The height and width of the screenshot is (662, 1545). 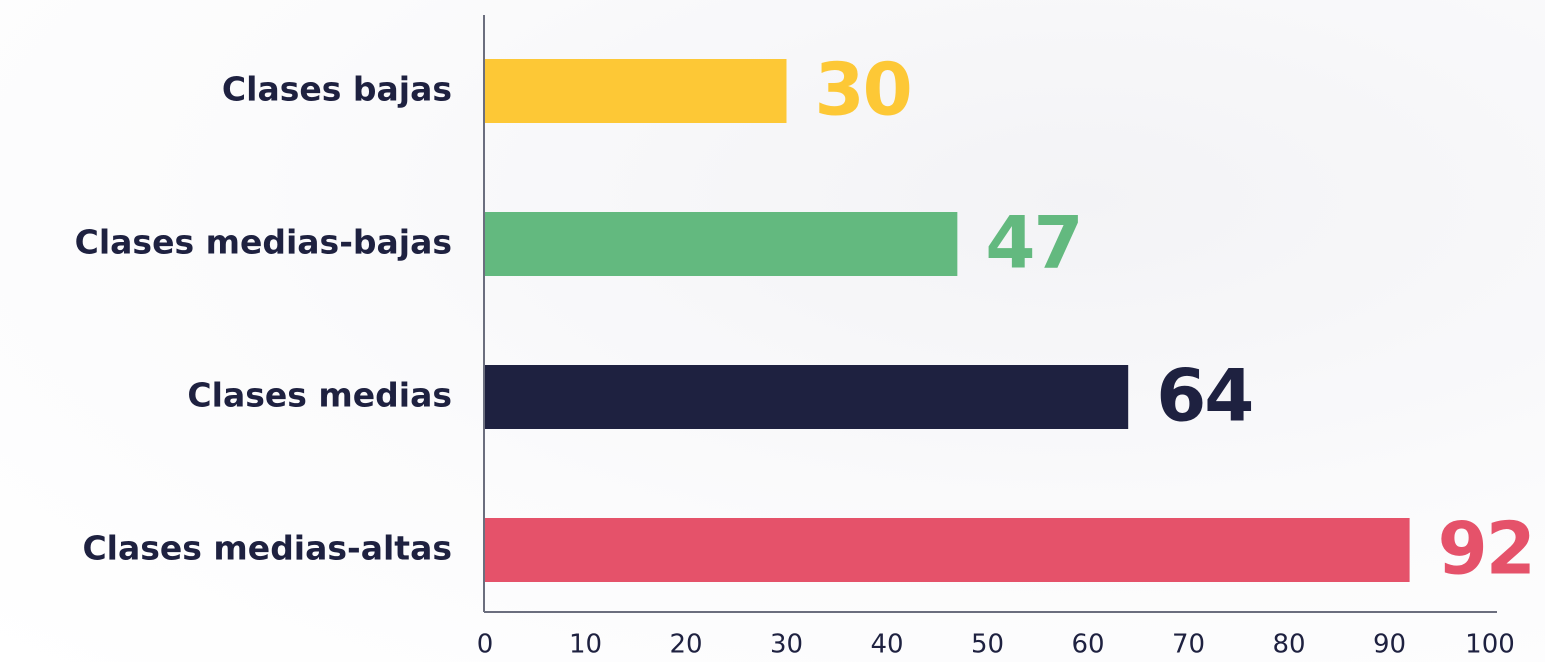 I want to click on y-tick-label: Clases medias-altas, so click(x=267, y=548).